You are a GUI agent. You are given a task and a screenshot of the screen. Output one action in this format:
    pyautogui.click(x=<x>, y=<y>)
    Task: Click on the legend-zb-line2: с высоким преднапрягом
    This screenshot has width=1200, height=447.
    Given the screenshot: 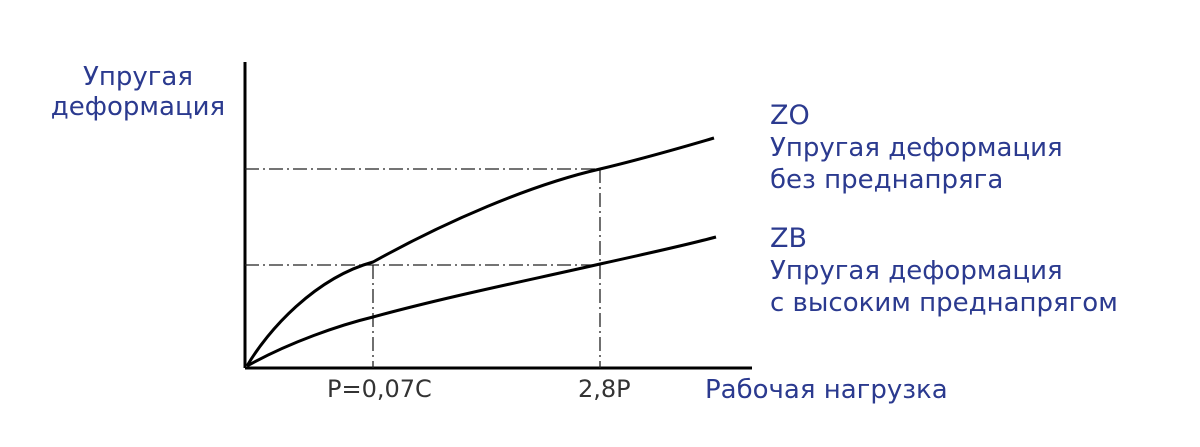 What is the action you would take?
    pyautogui.click(x=944, y=303)
    